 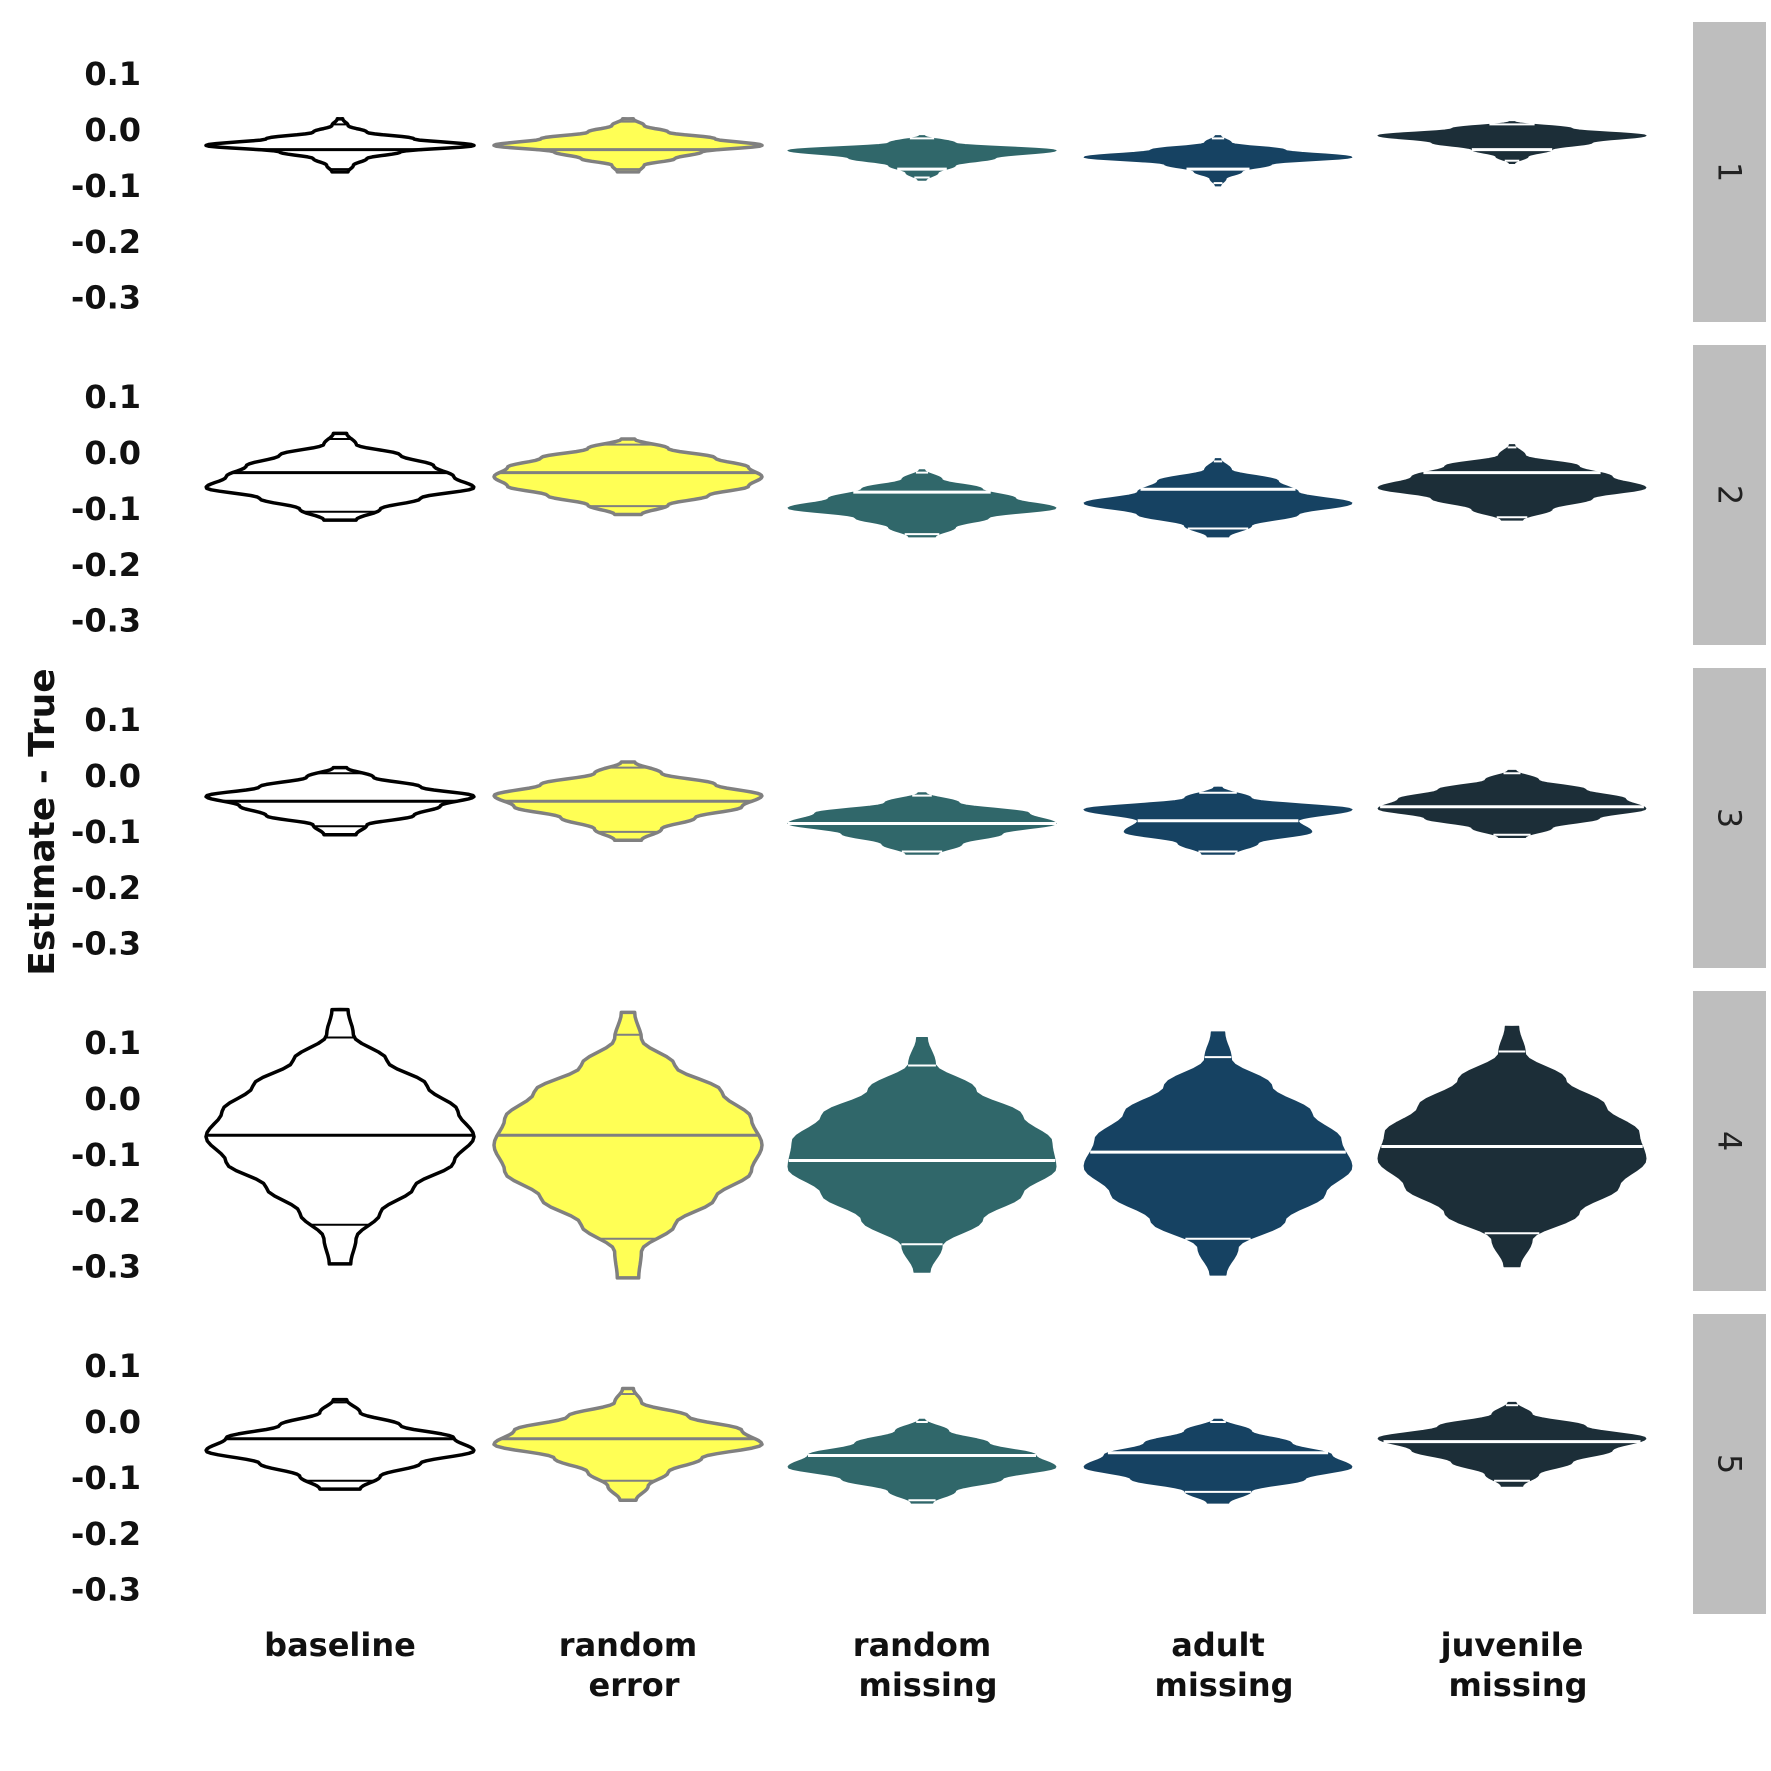 What do you see at coordinates (1511, 1645) in the screenshot?
I see `category-label-line: juvenile` at bounding box center [1511, 1645].